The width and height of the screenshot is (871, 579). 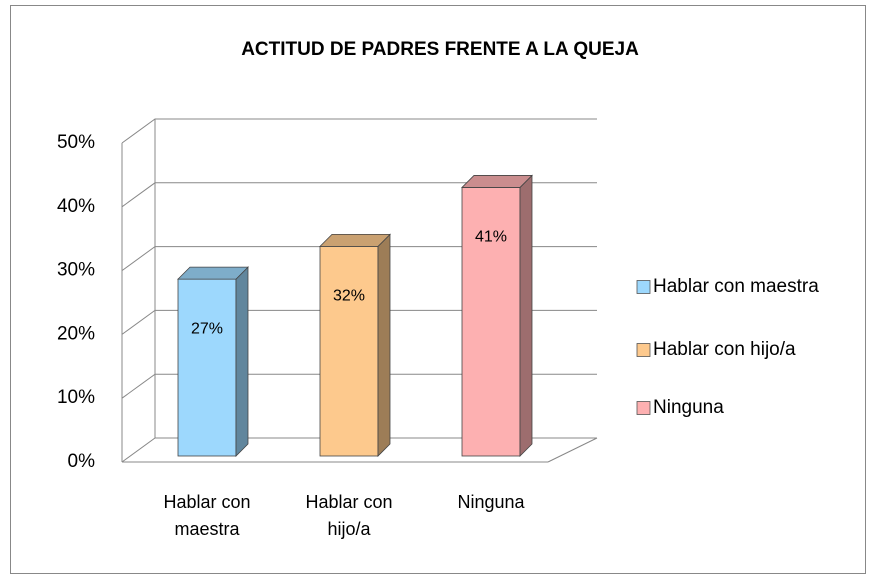 I want to click on x-tick-label: Hablar con hijo/a, so click(x=349, y=515).